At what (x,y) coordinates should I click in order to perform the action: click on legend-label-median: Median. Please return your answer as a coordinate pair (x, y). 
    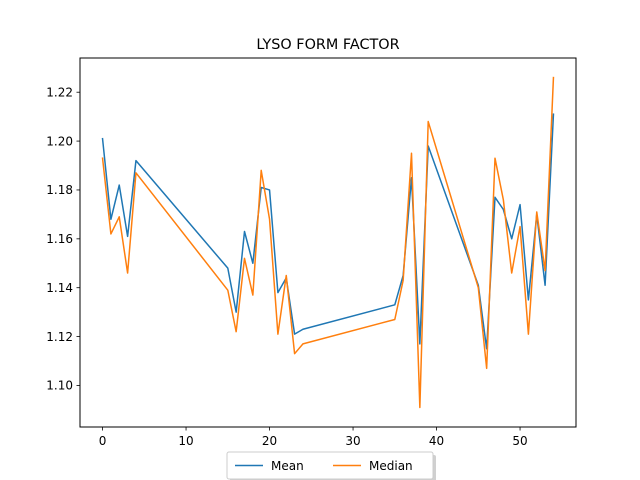
    Looking at the image, I should click on (391, 466).